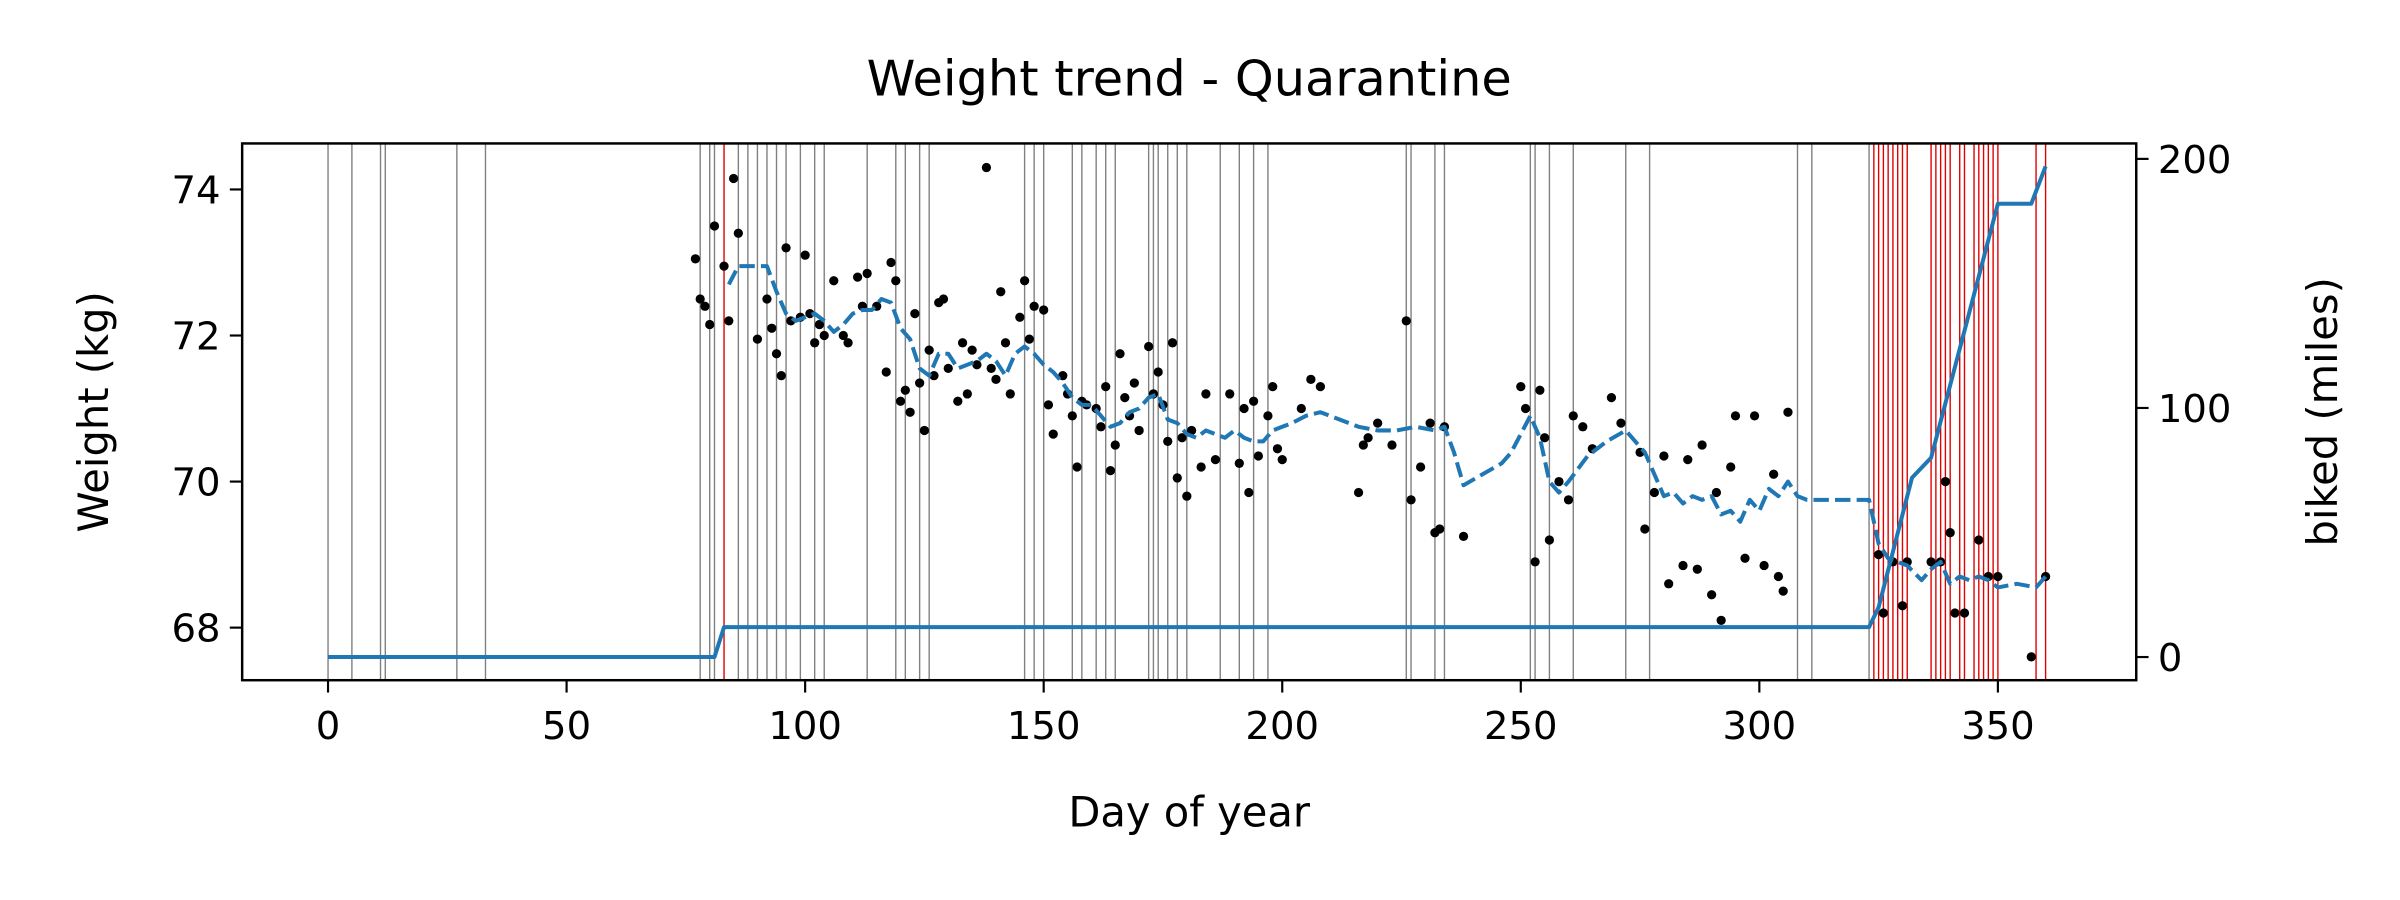 The width and height of the screenshot is (2400, 900). I want to click on x-tick-label: 350, so click(1998, 726).